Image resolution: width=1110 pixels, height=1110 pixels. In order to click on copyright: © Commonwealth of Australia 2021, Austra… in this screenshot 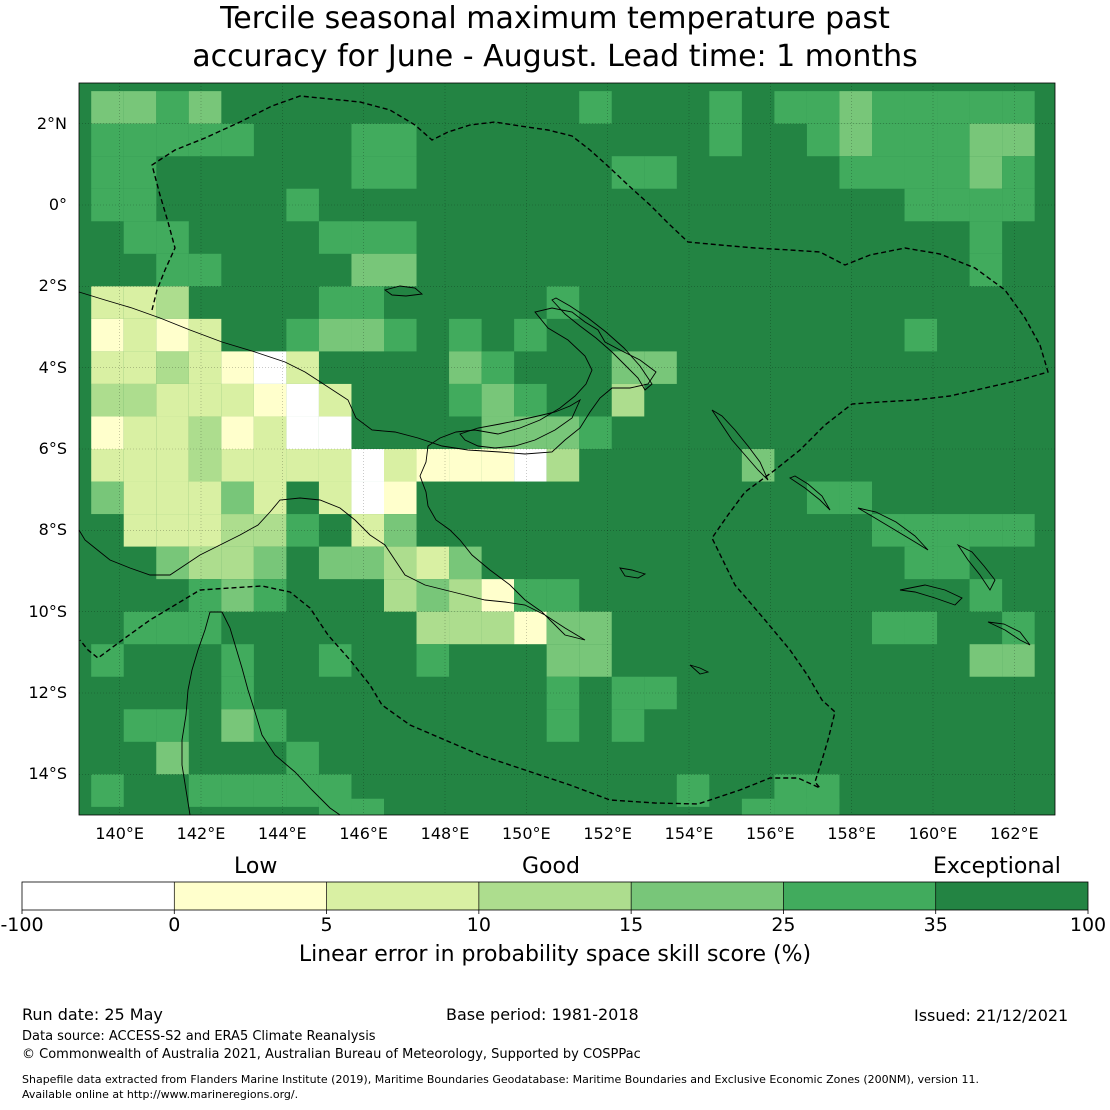, I will do `click(331, 1054)`.